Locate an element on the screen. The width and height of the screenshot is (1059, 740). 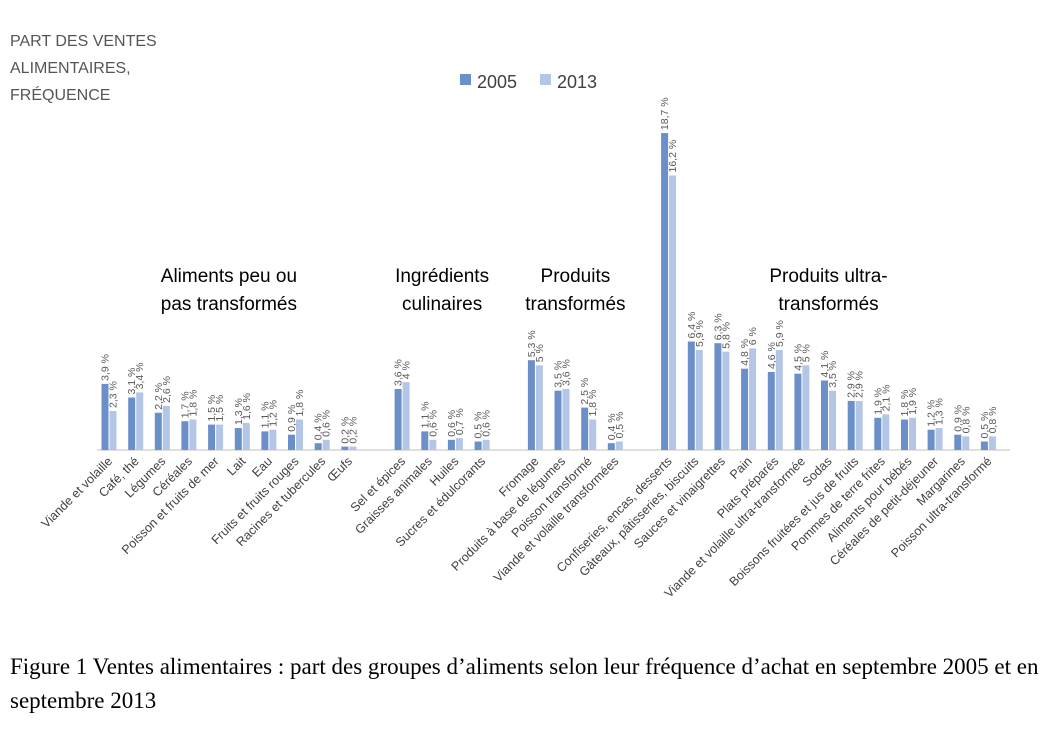
value-label-2013: 2,6 % is located at coordinates (167, 389).